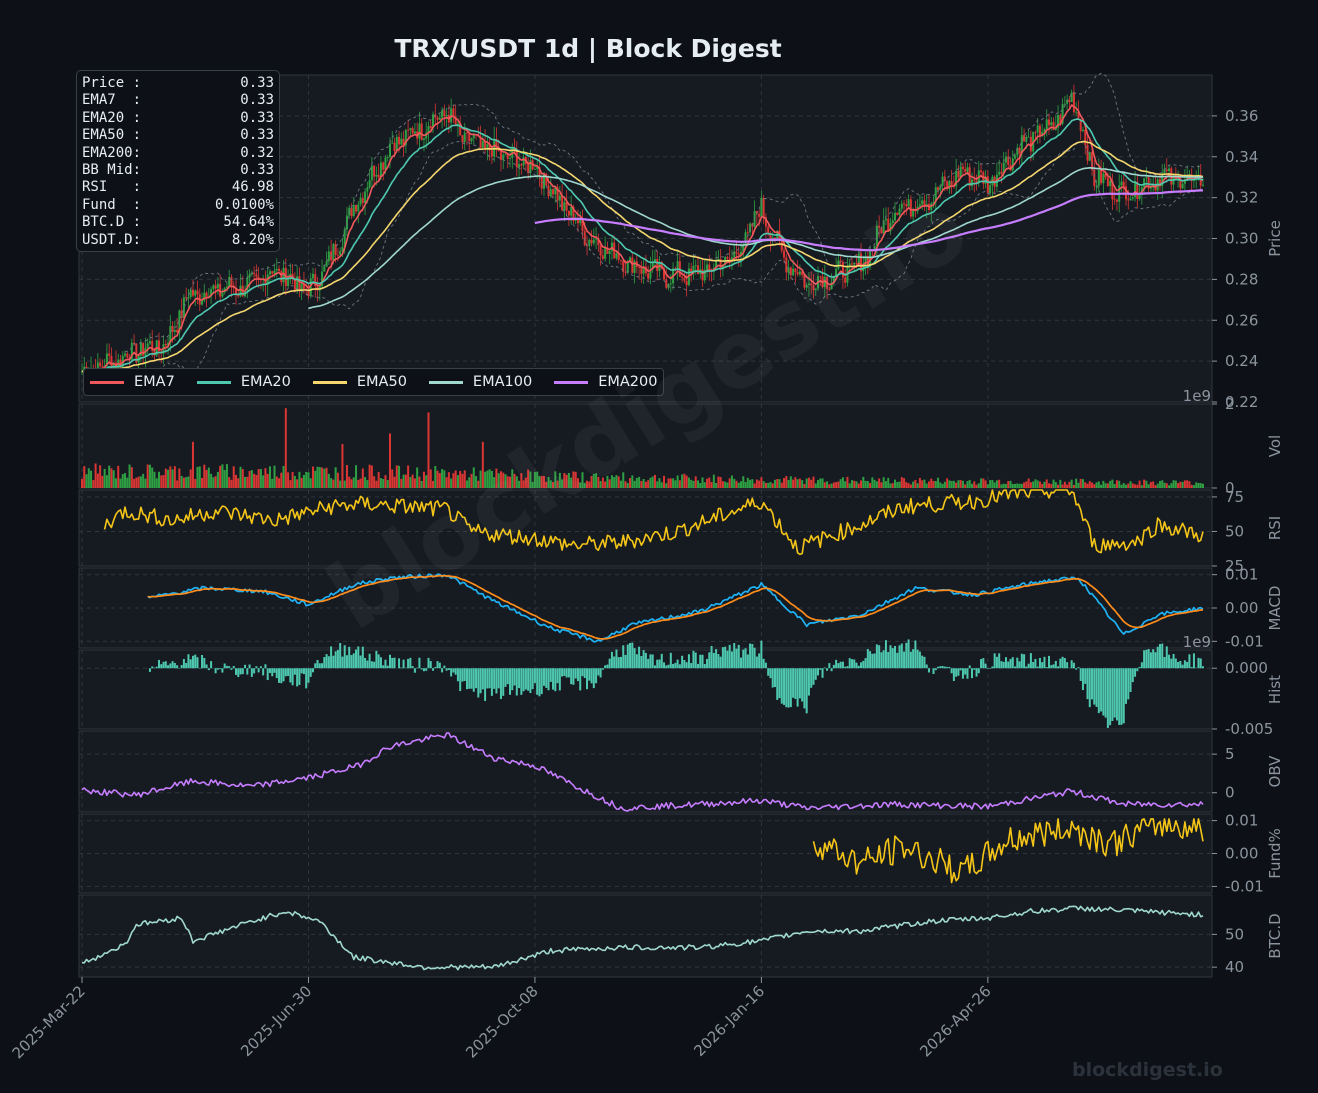 The height and width of the screenshot is (1093, 1318). I want to click on x-tick-label: 2026-Apr-26, so click(955, 1021).